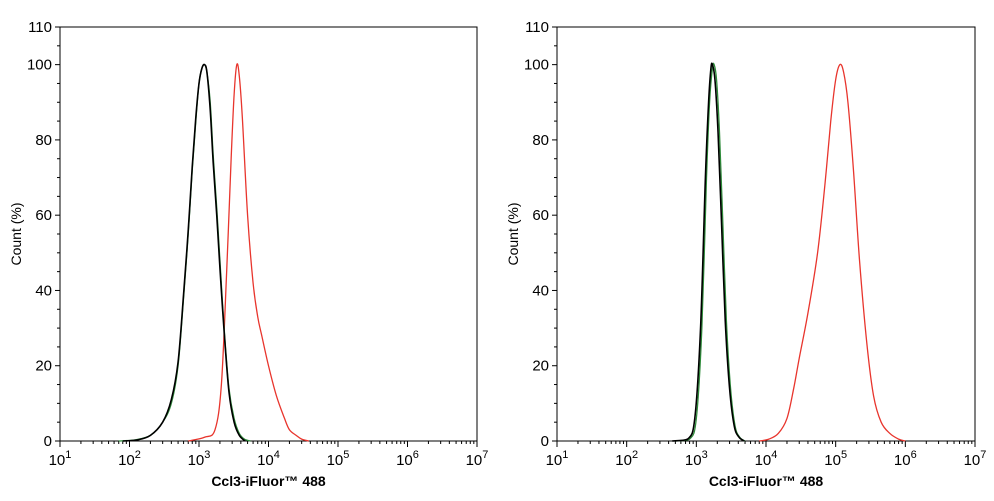 The image size is (994, 501). I want to click on left-y-tick-label: 80, so click(43, 140).